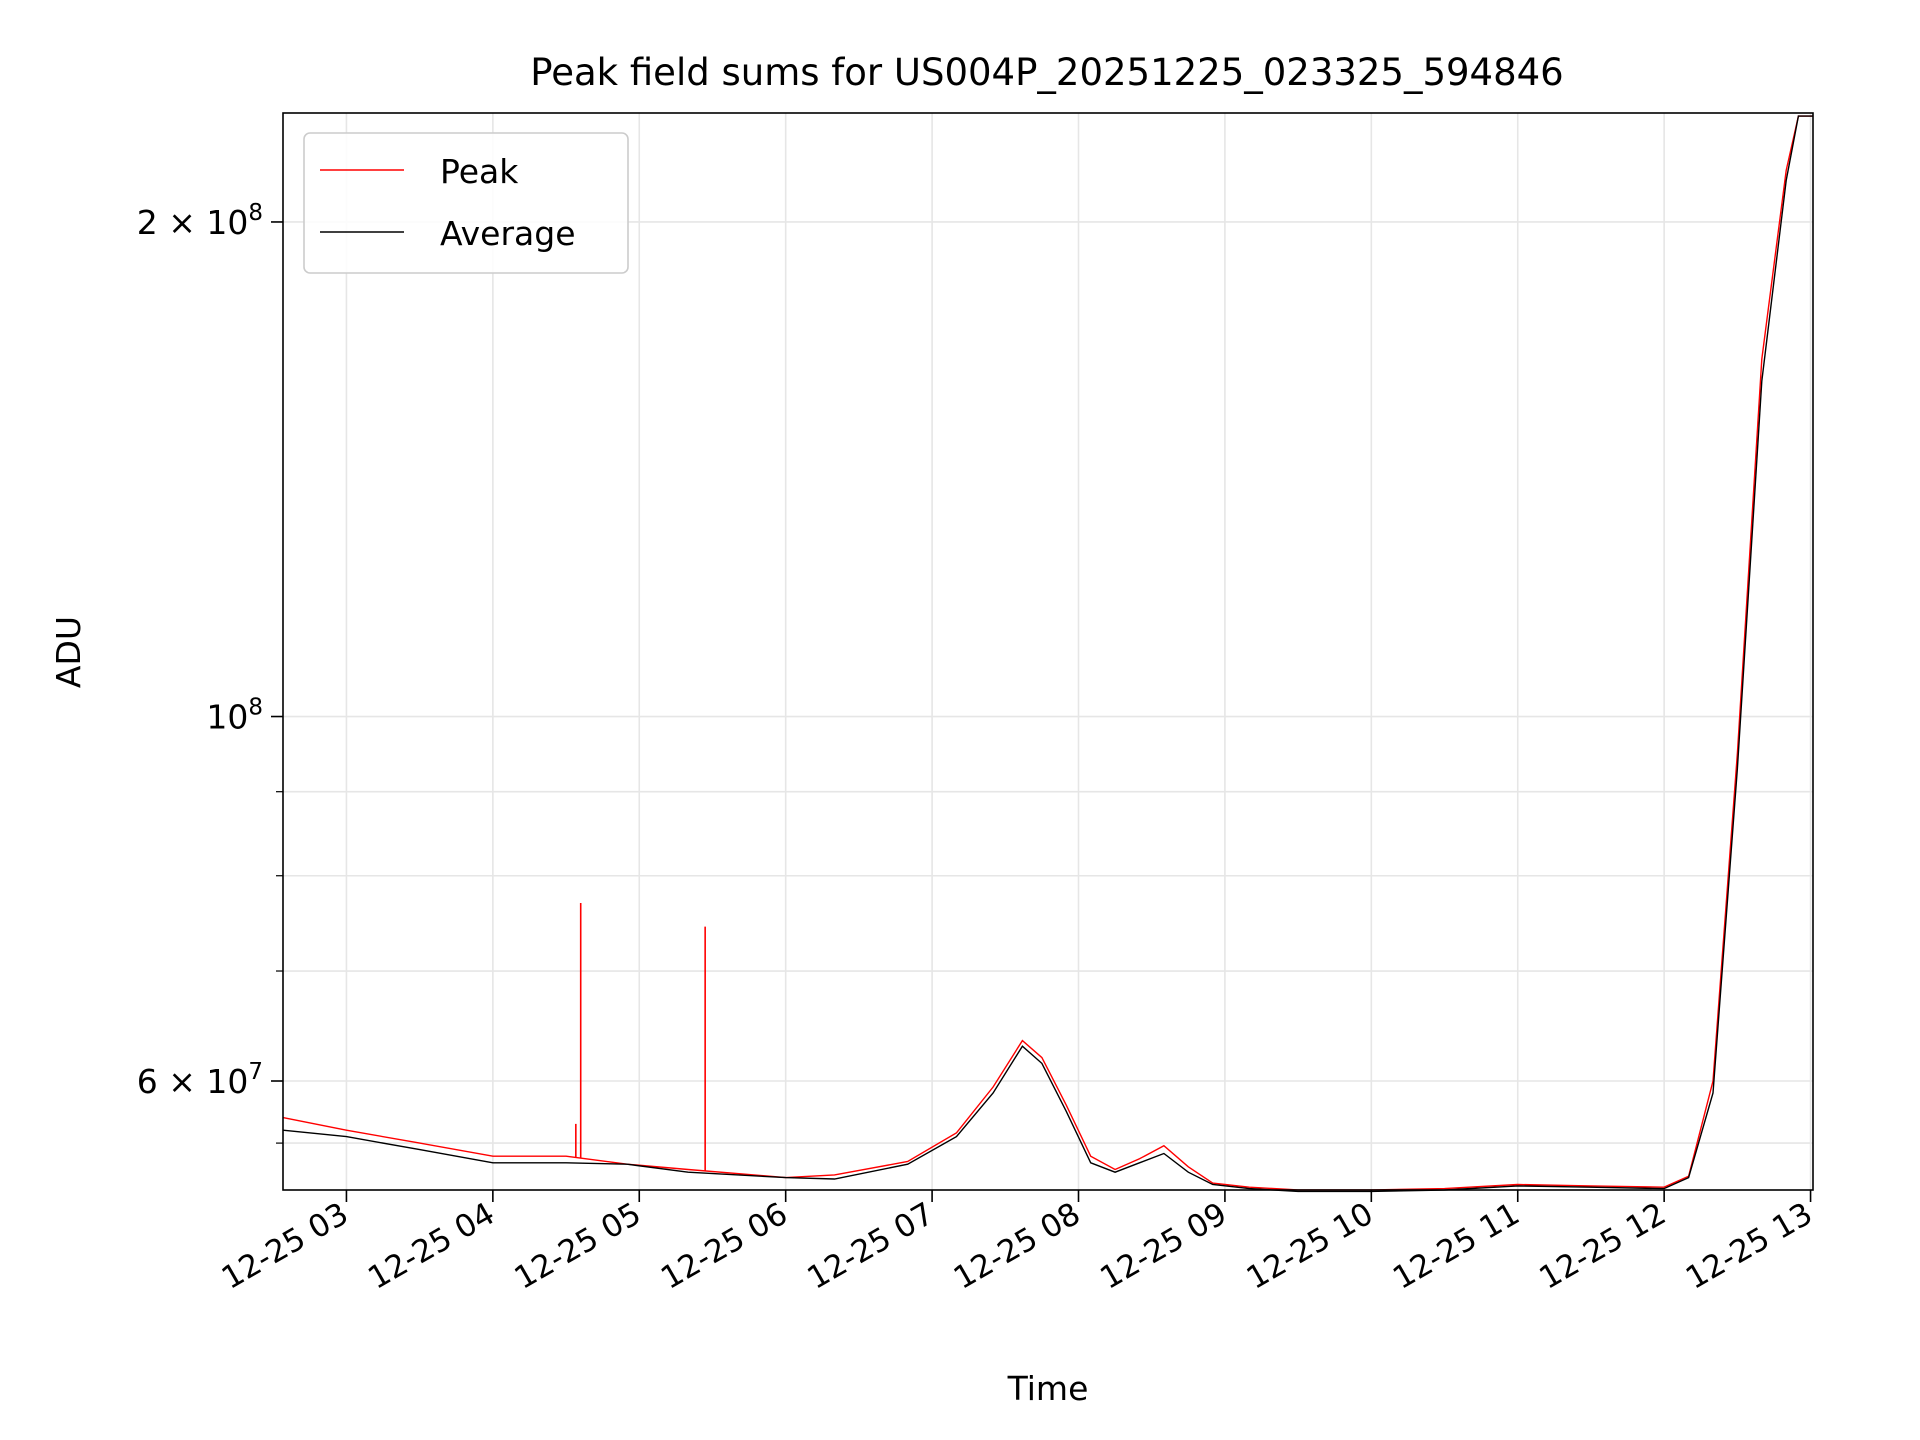  I want to click on y-tick-label: 108, so click(234, 716).